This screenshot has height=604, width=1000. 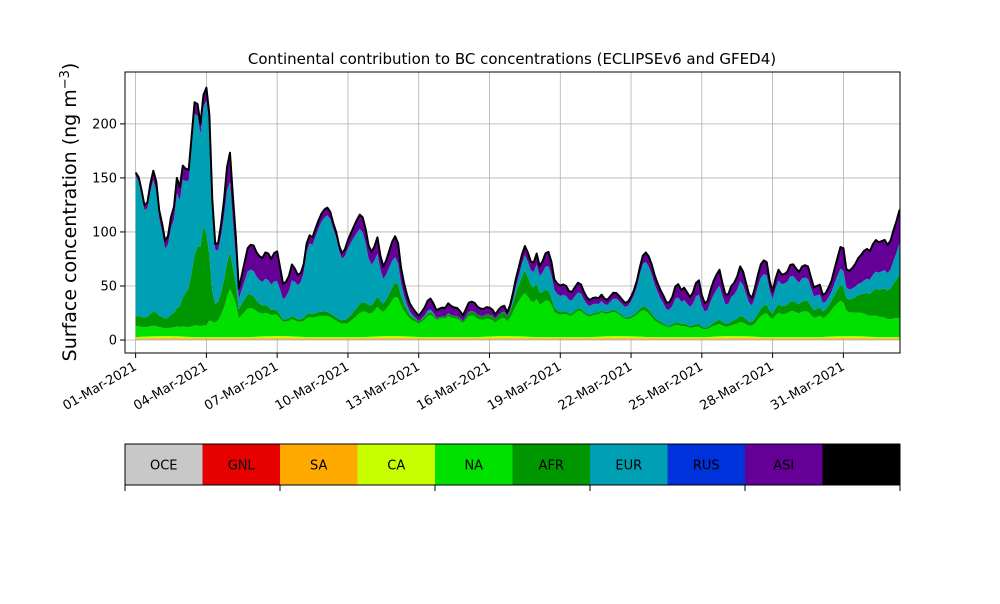 I want to click on legend-label-rus: RUS, so click(x=706, y=466).